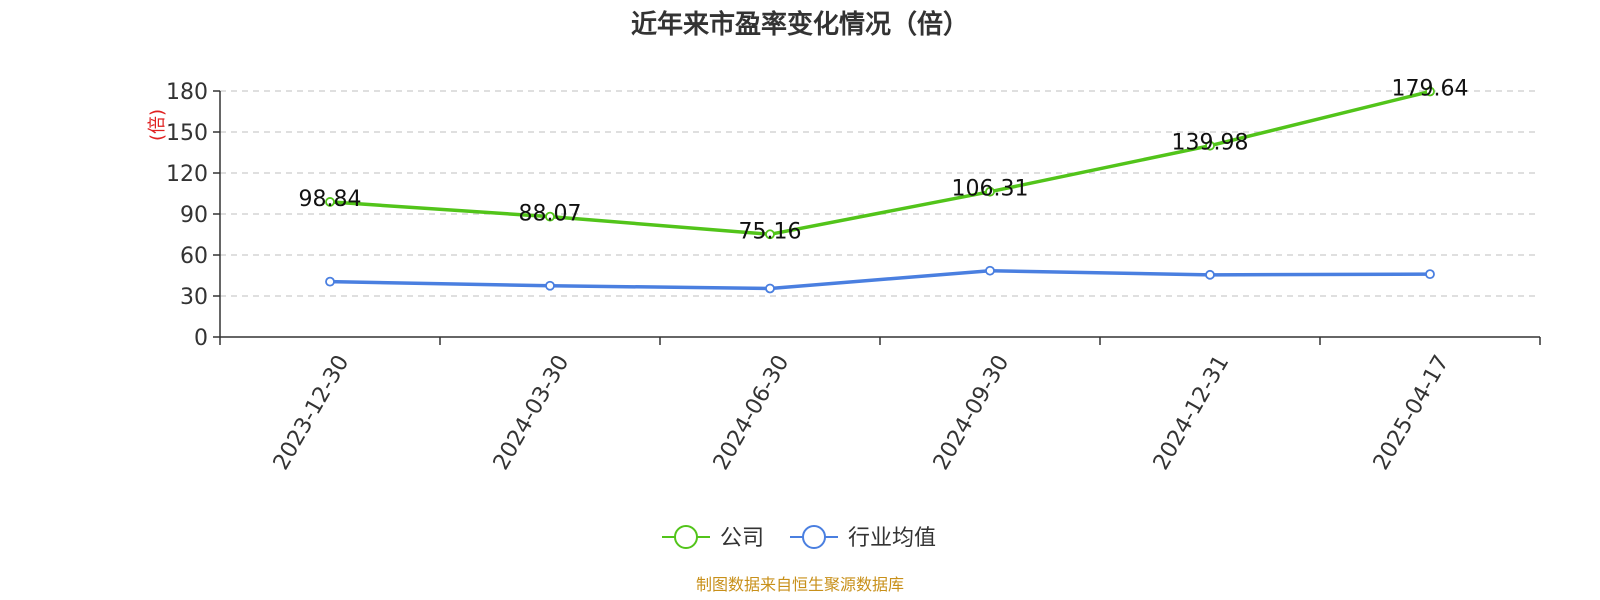 This screenshot has height=600, width=1600. I want to click on data-label: 139.98, so click(1210, 143).